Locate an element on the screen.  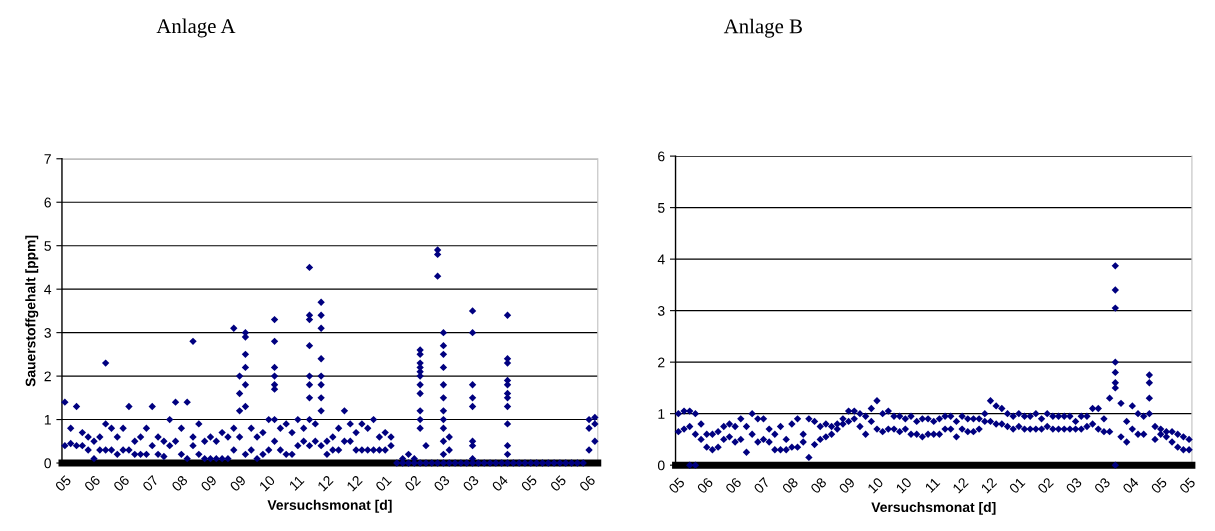
x-tick-label: 04 is located at coordinates (1131, 485).